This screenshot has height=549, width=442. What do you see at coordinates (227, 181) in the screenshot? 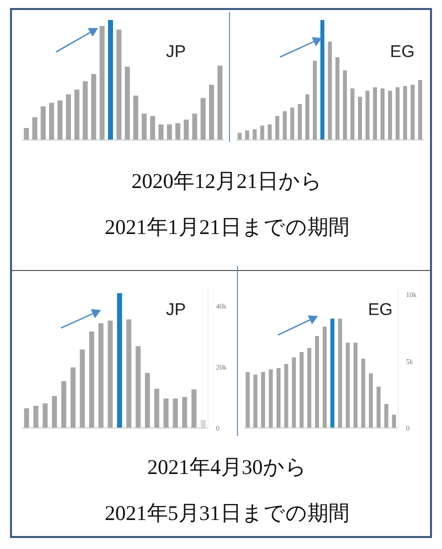
I see `text: 2020年12月21日から` at bounding box center [227, 181].